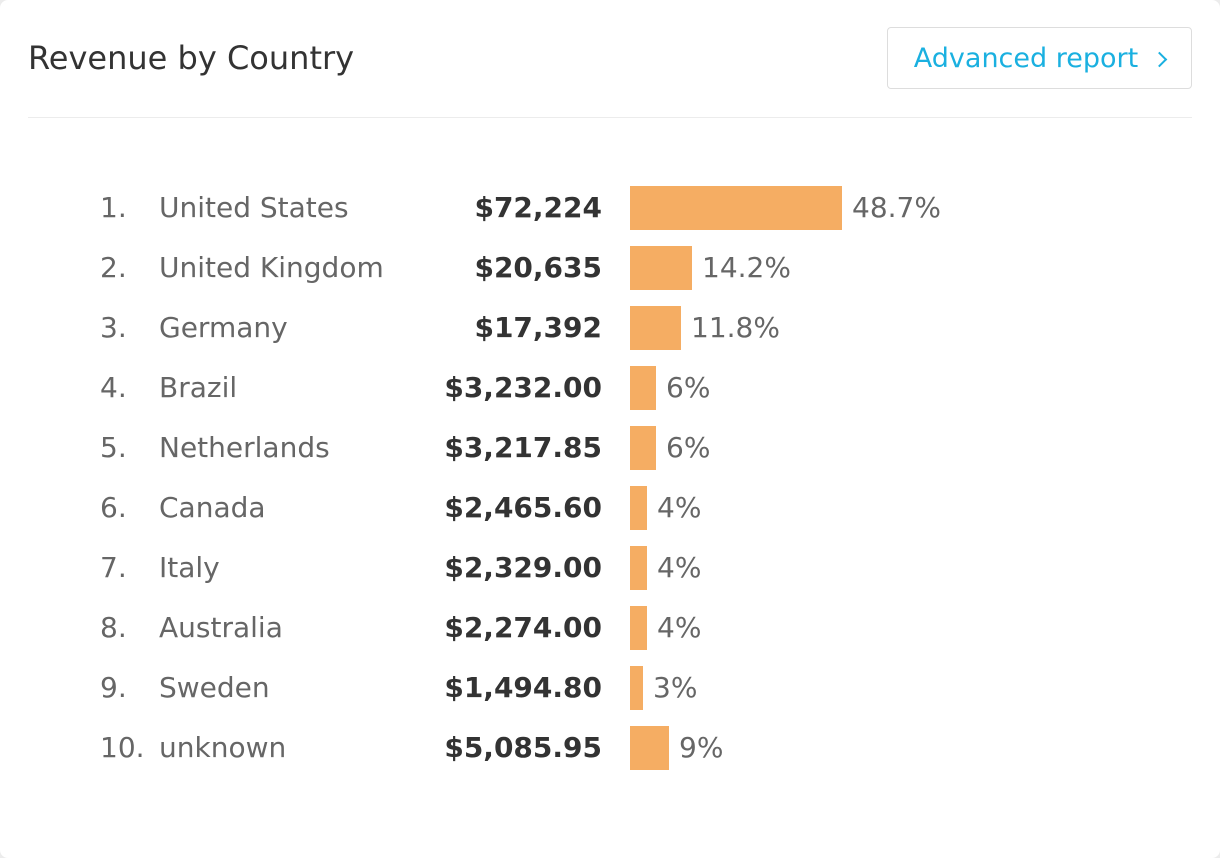 The image size is (1220, 858). Describe the element at coordinates (271, 267) in the screenshot. I see `country-name: United Kingdom` at that location.